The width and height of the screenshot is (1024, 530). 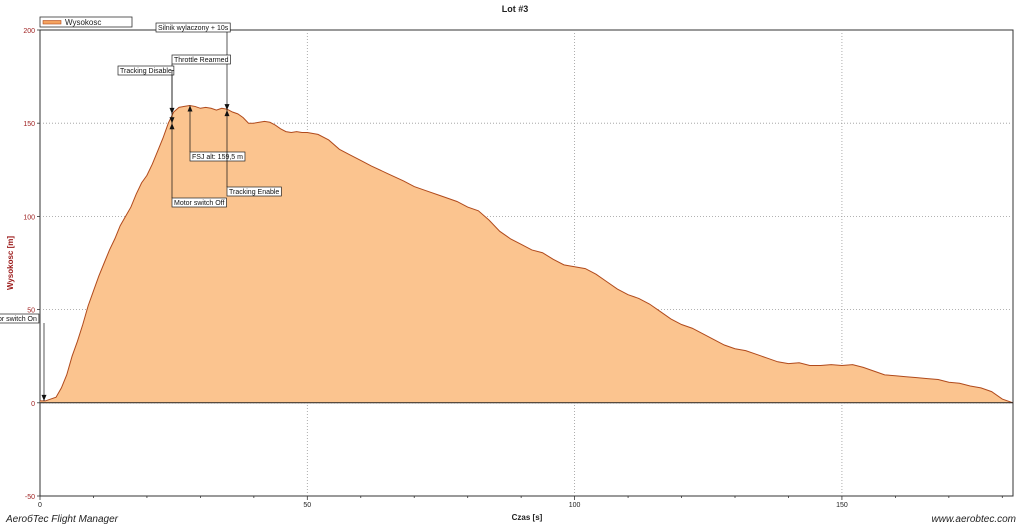 What do you see at coordinates (216, 133) in the screenshot?
I see `annotation: FSJ alt: 159,5 m` at bounding box center [216, 133].